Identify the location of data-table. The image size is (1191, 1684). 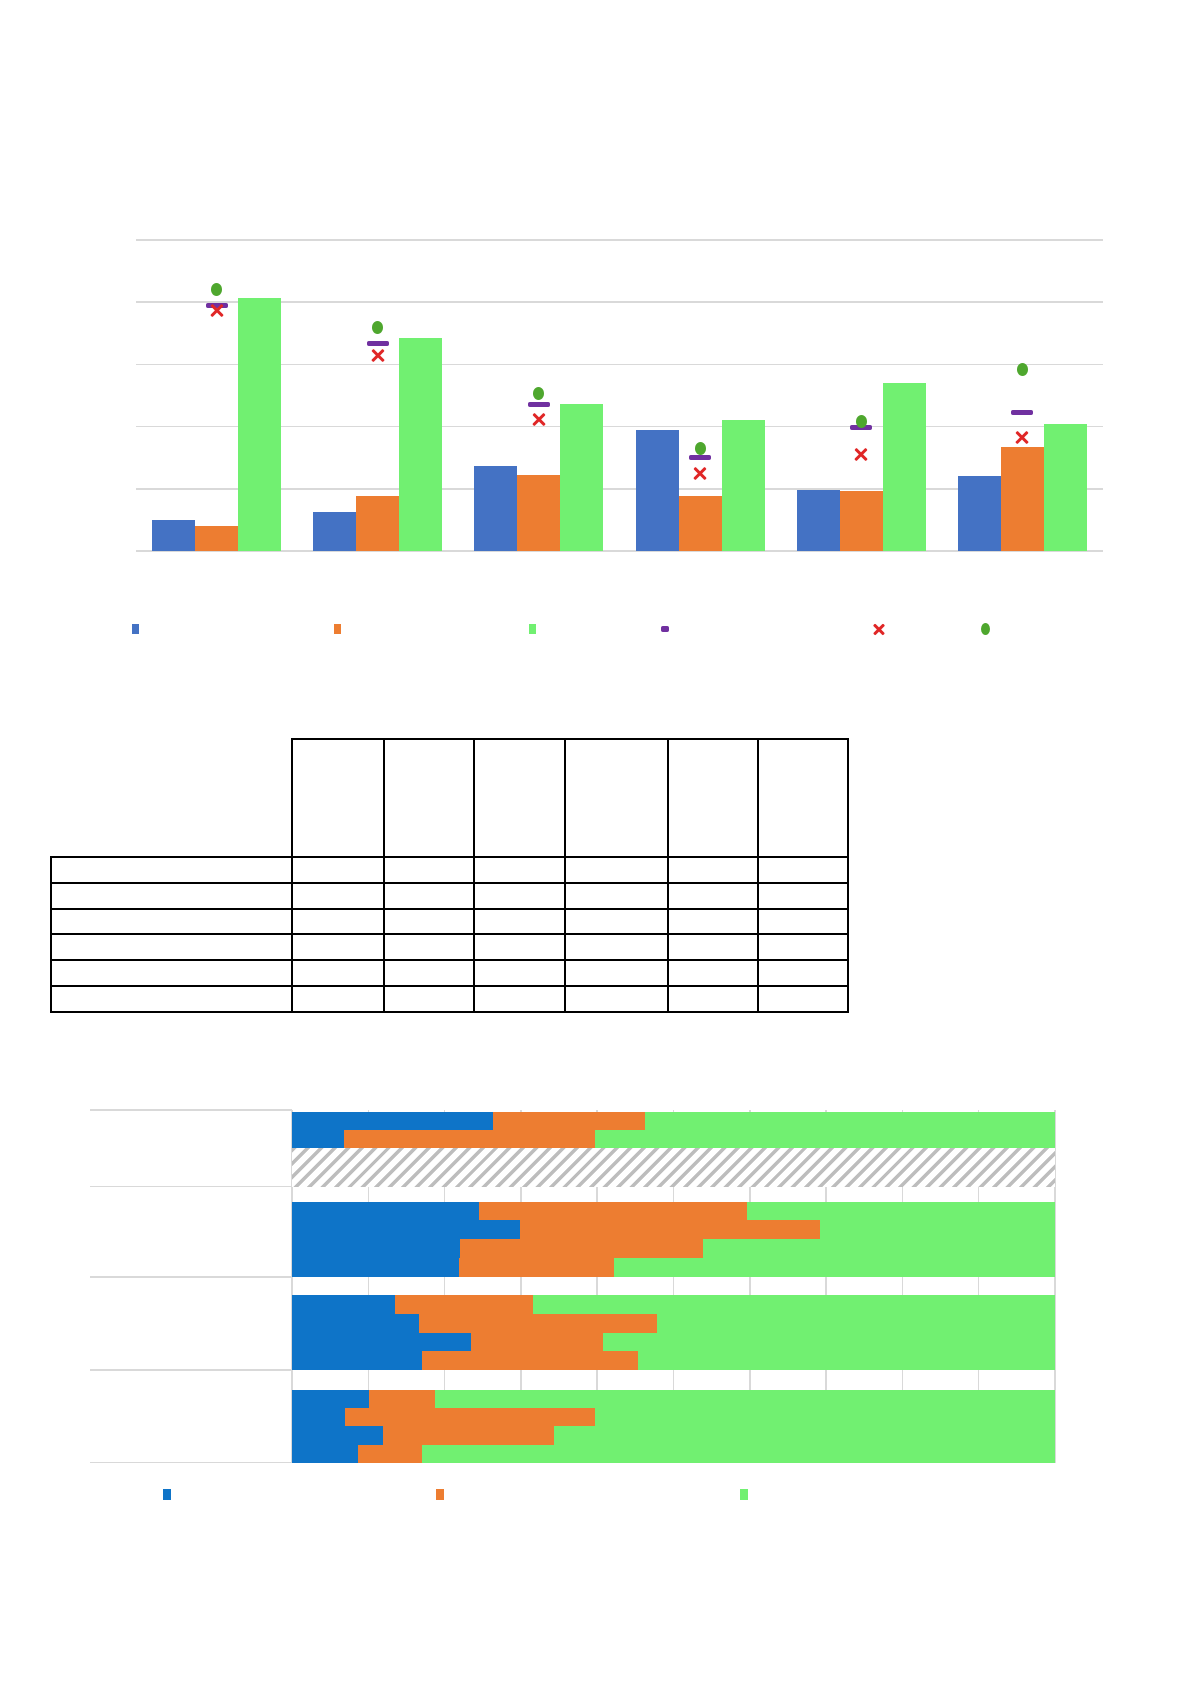
(449, 875).